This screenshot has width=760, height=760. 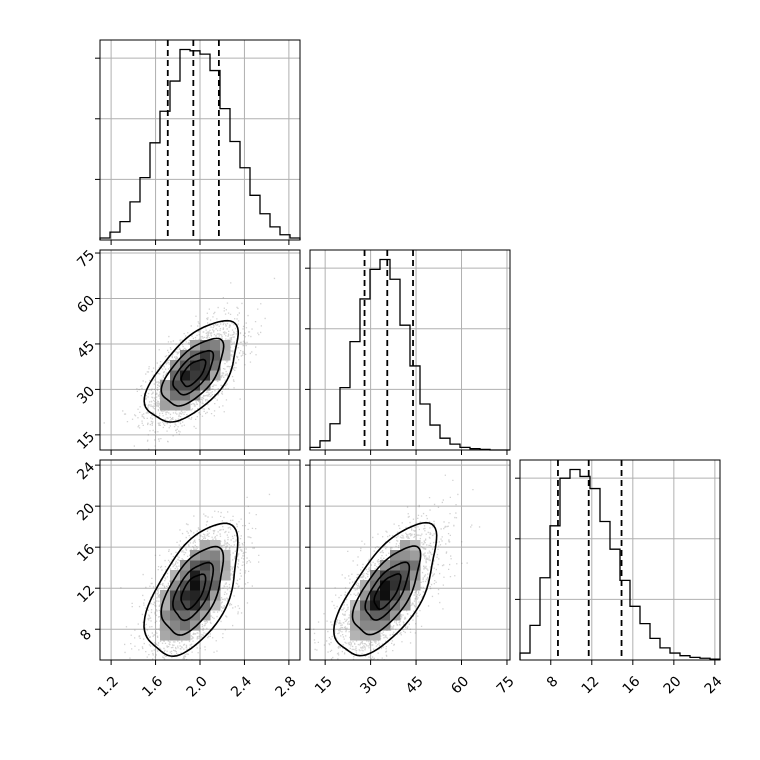 What do you see at coordinates (714, 685) in the screenshot?
I see `x-tick-label: 24` at bounding box center [714, 685].